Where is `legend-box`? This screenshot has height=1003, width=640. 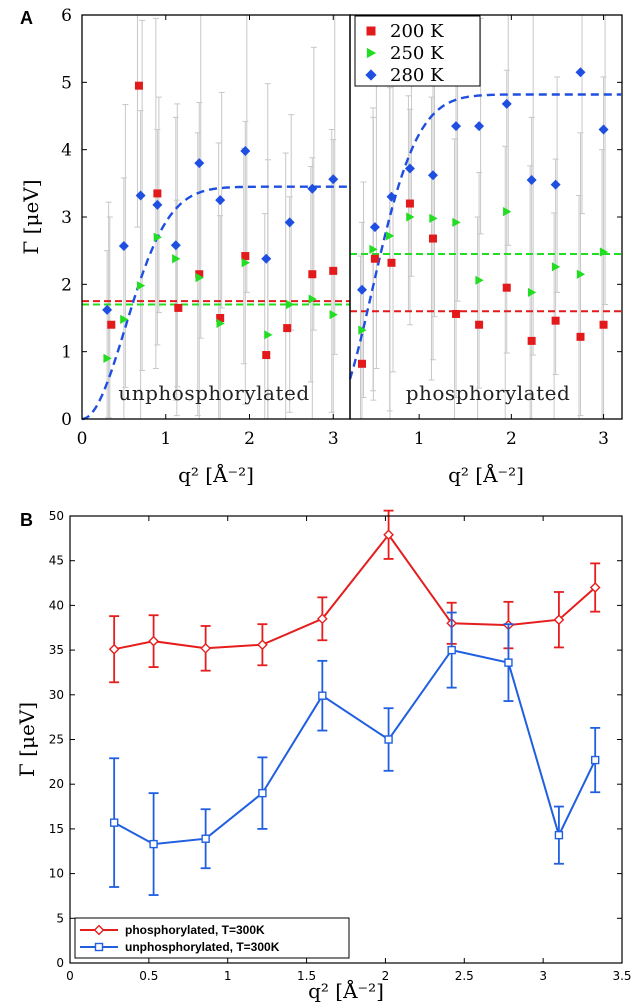
legend-box is located at coordinates (212, 938).